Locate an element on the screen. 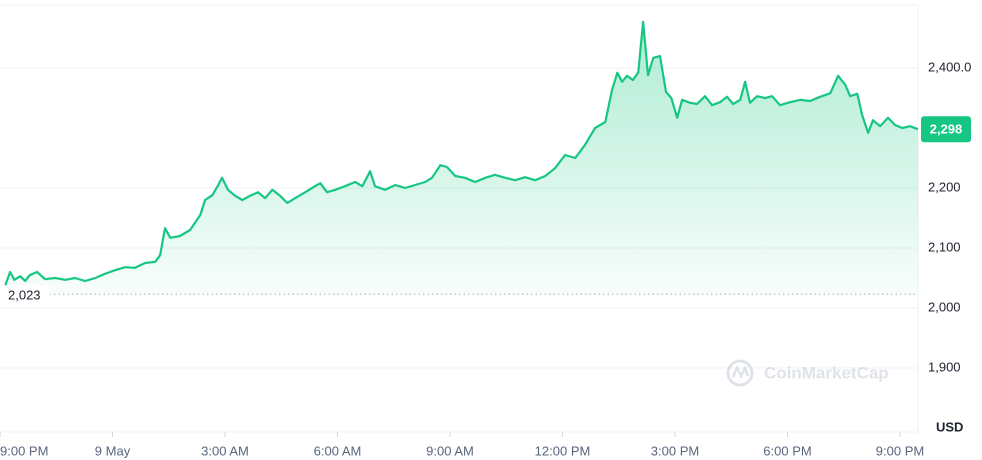 The image size is (982, 460). y-tick-label: 2,100 is located at coordinates (944, 246).